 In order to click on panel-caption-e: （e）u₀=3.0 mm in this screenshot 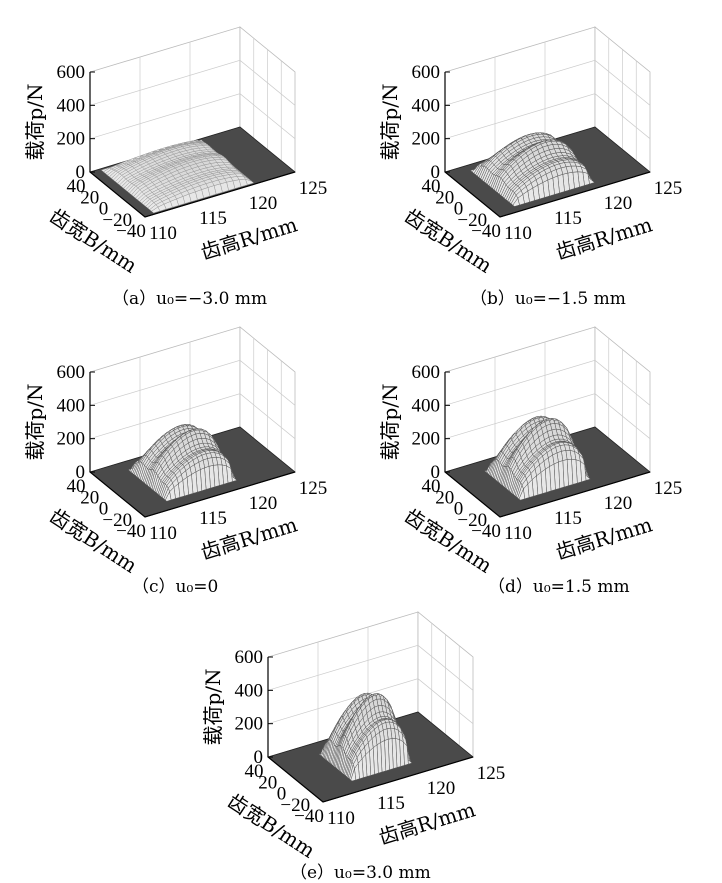, I will do `click(360, 870)`.